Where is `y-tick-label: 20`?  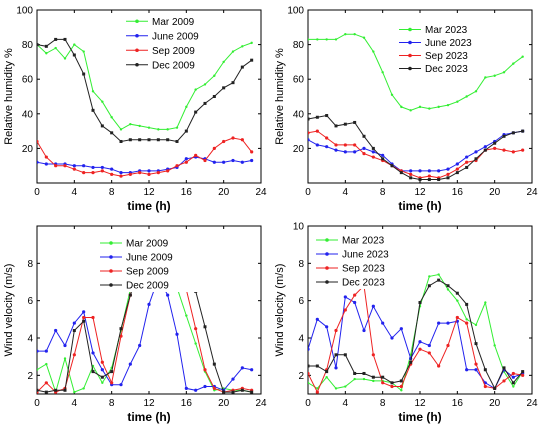
y-tick-label: 20 is located at coordinates (28, 149).